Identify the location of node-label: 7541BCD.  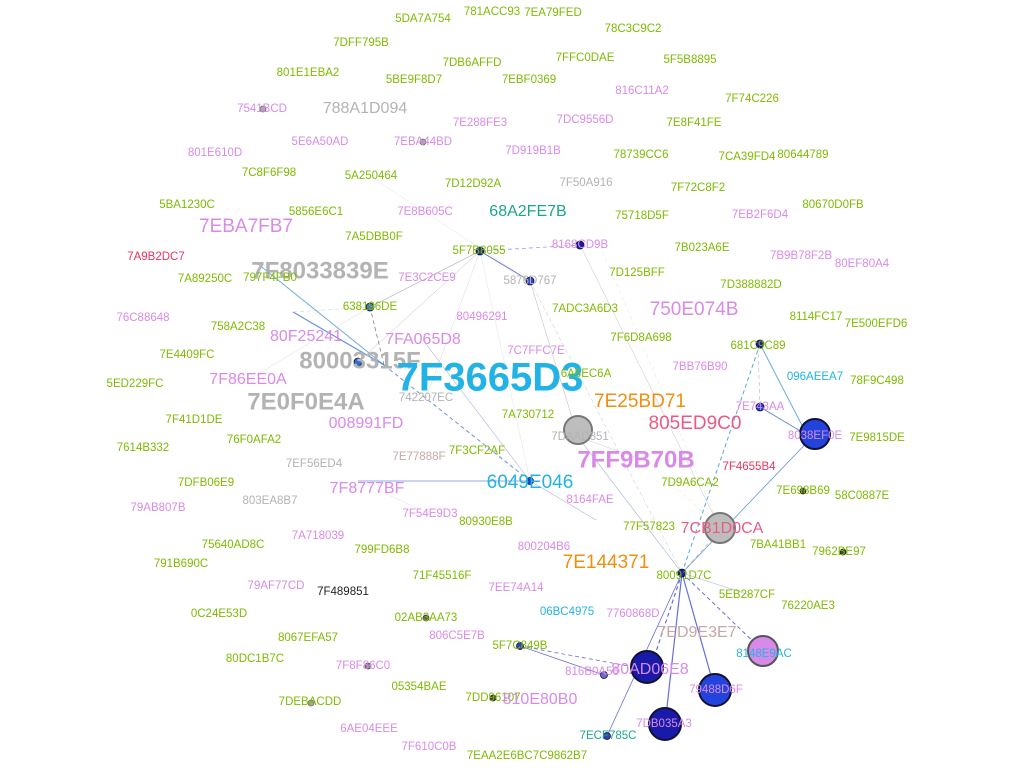
(262, 109).